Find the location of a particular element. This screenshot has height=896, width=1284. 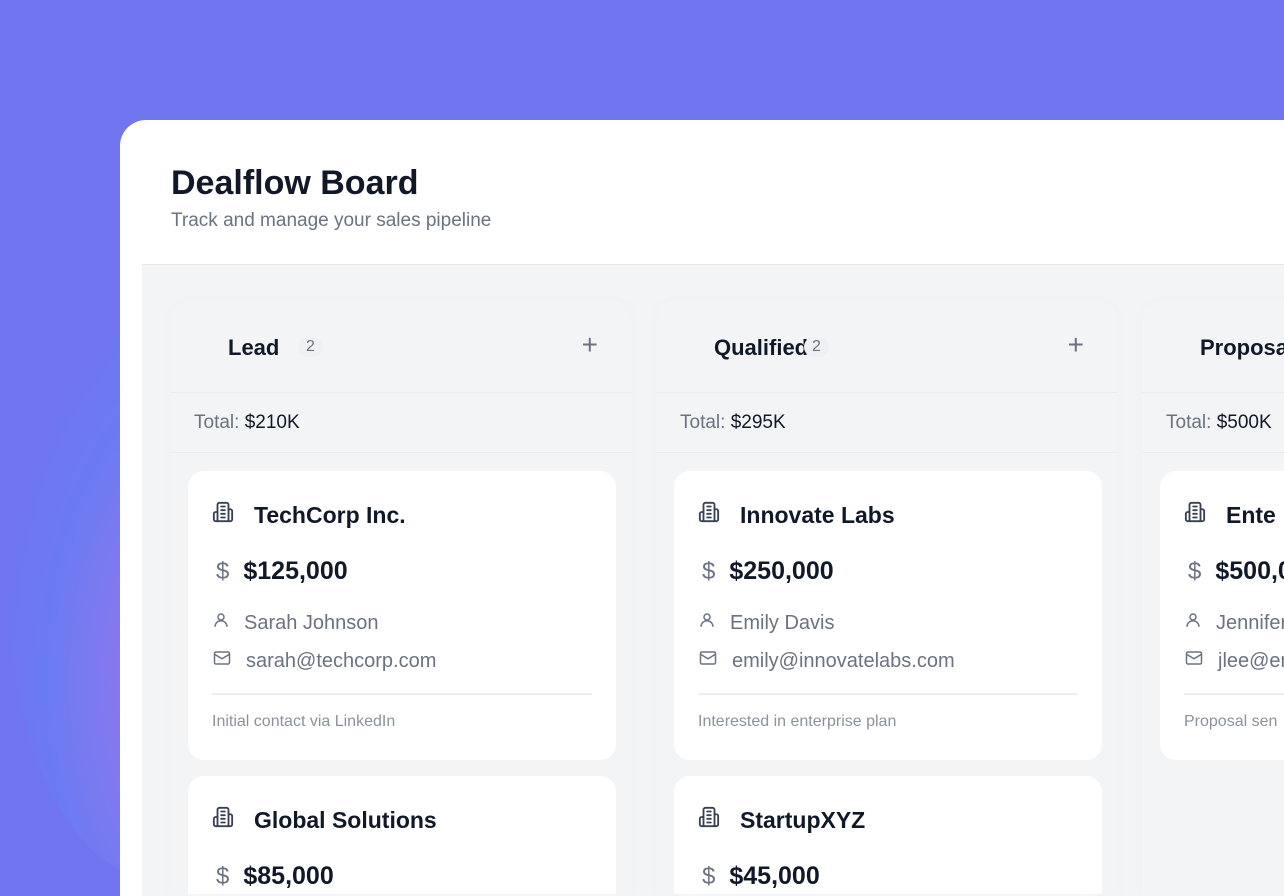

column-title: Qualified is located at coordinates (761, 347).